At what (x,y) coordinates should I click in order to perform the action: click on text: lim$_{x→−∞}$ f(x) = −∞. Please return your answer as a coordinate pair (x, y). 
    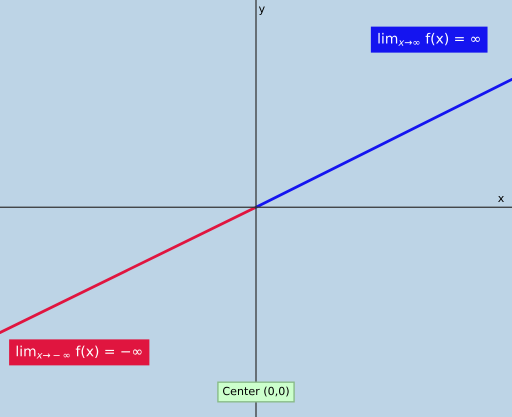
    Looking at the image, I should click on (79, 352).